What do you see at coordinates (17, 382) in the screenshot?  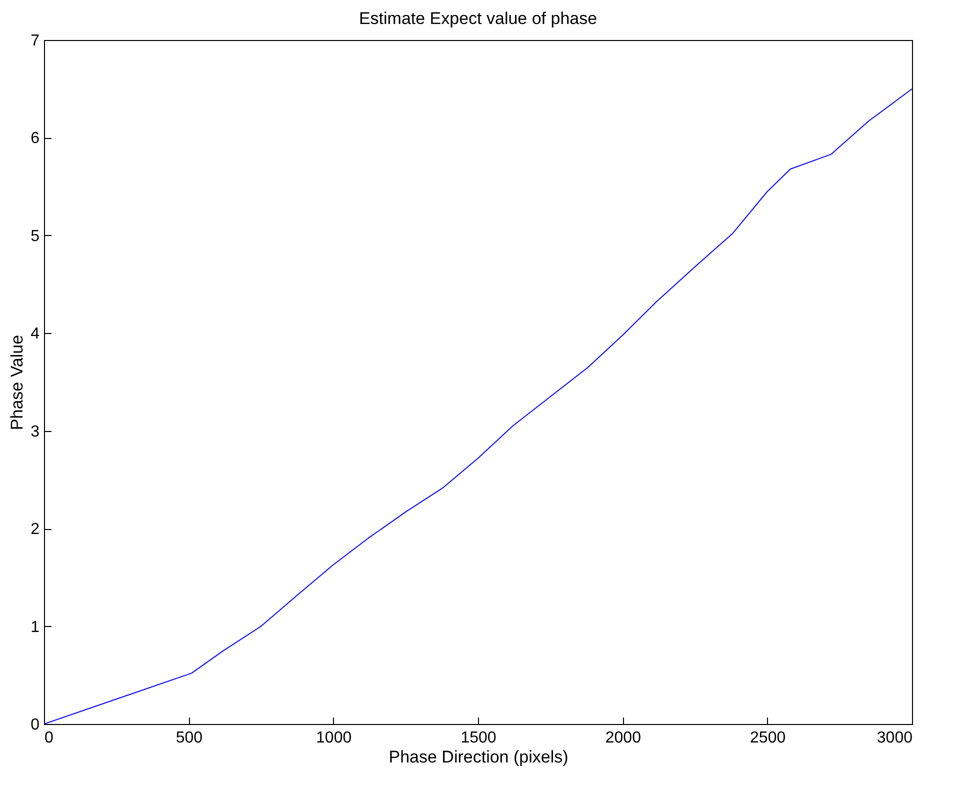 I see `y-axis-title: Phase Value` at bounding box center [17, 382].